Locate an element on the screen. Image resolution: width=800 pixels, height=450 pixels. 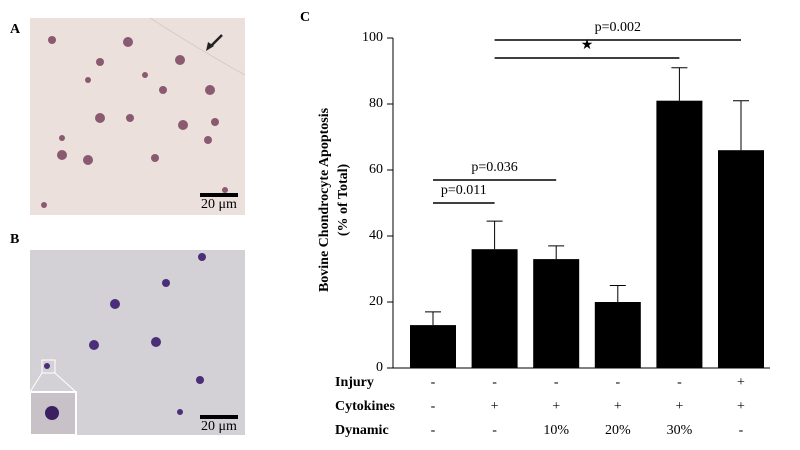
y-tick-label: 100 is located at coordinates (372, 37).